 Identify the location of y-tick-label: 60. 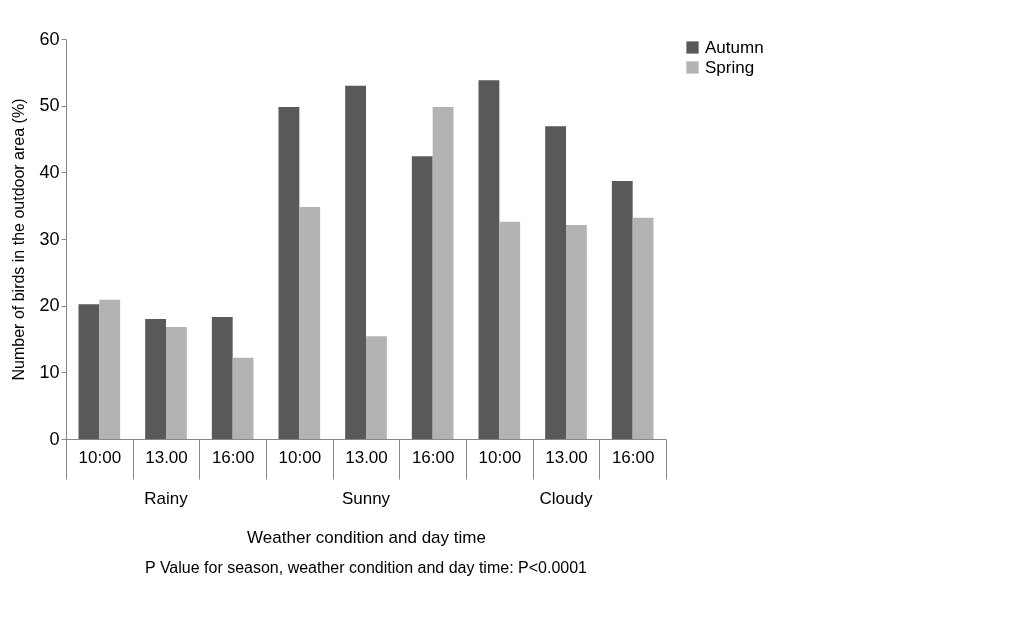
(49, 38).